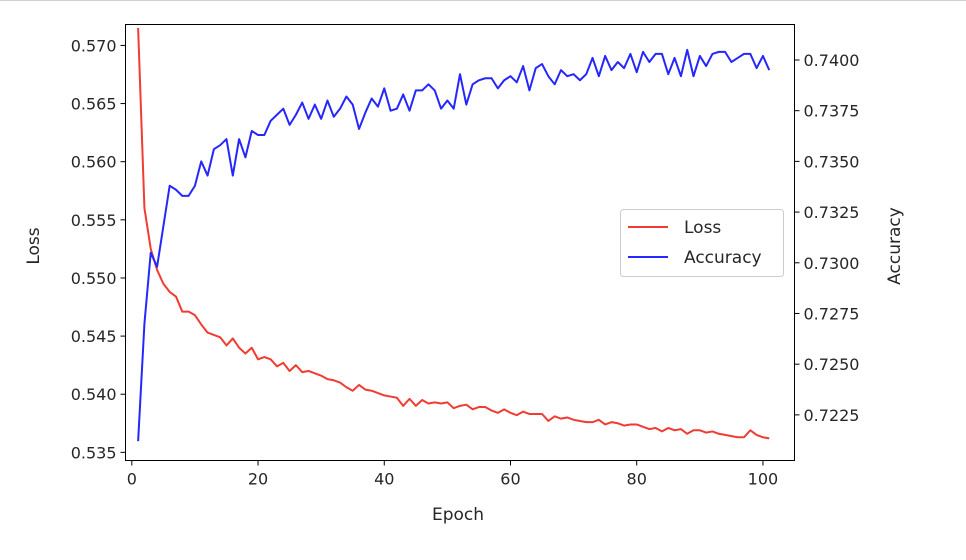 The image size is (966, 560). What do you see at coordinates (98, 249) in the screenshot?
I see `y-axis-left-ticks: 0.535 0.540 0.545 0.550 0.555 0.560 0.565 0.570` at bounding box center [98, 249].